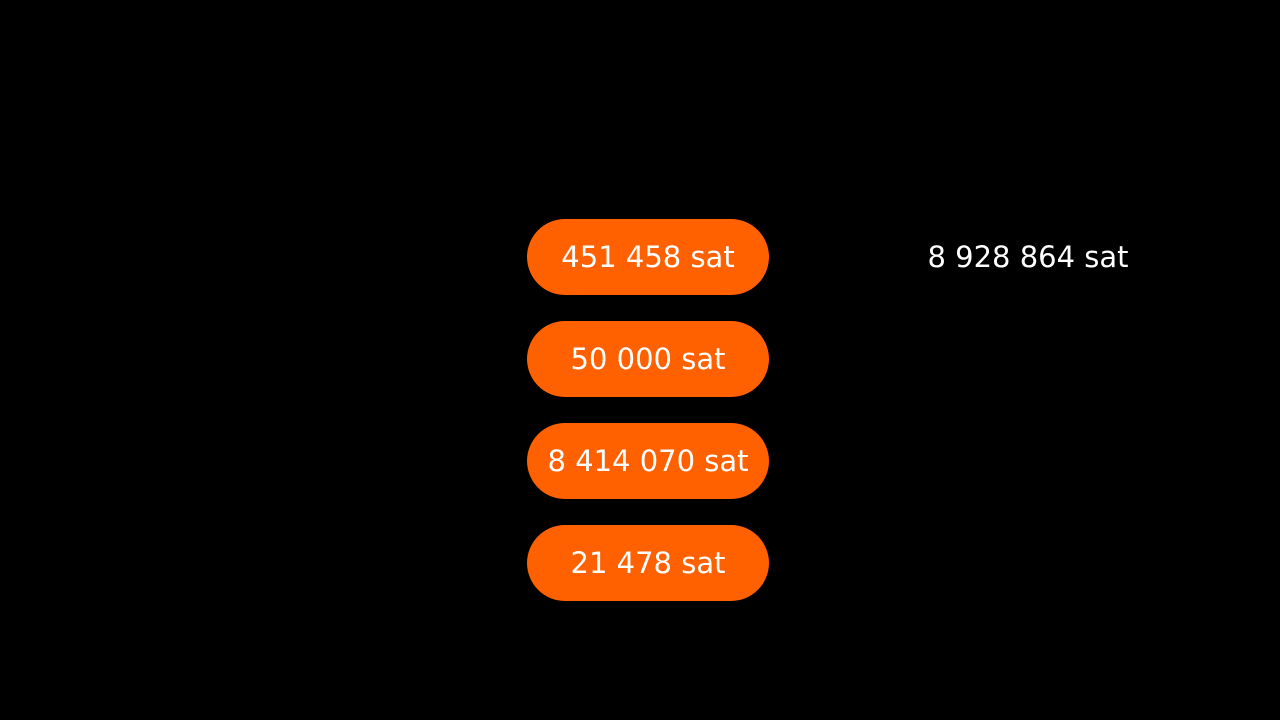  What do you see at coordinates (648, 563) in the screenshot?
I see `input-amount-pill: 21 478 sat` at bounding box center [648, 563].